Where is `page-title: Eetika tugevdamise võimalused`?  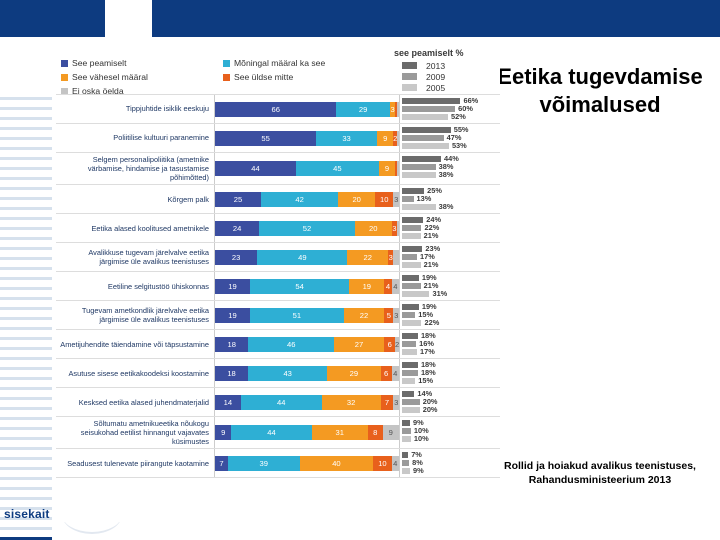 page-title: Eetika tugevdamise võimalused is located at coordinates (600, 91).